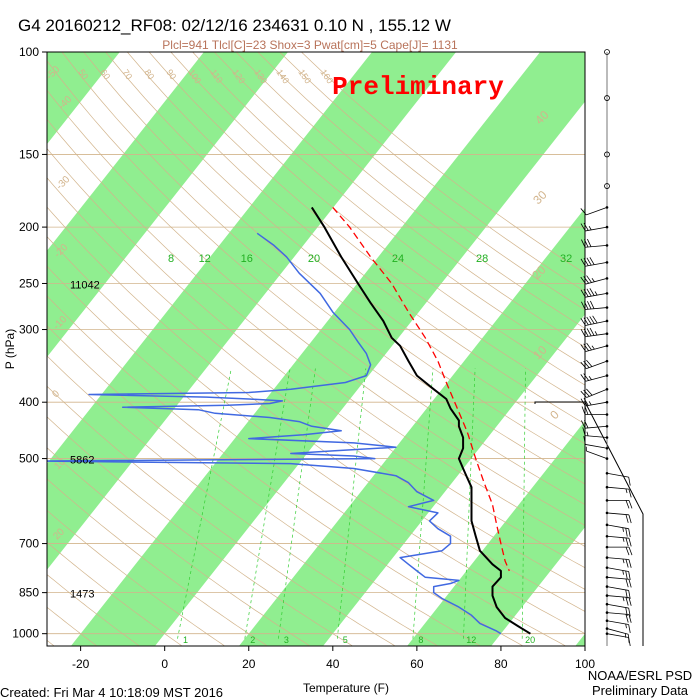 The height and width of the screenshot is (700, 700). Describe the element at coordinates (496, 533) in the screenshot. I see `green-band` at that location.